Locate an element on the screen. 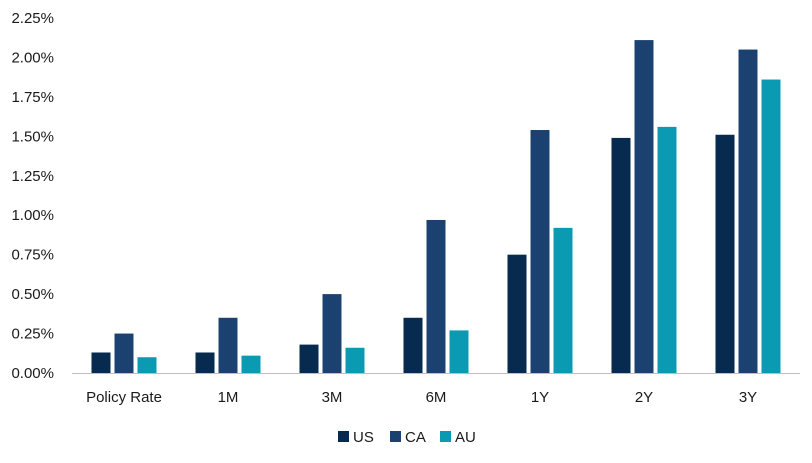  bar-ca-2y is located at coordinates (644, 206).